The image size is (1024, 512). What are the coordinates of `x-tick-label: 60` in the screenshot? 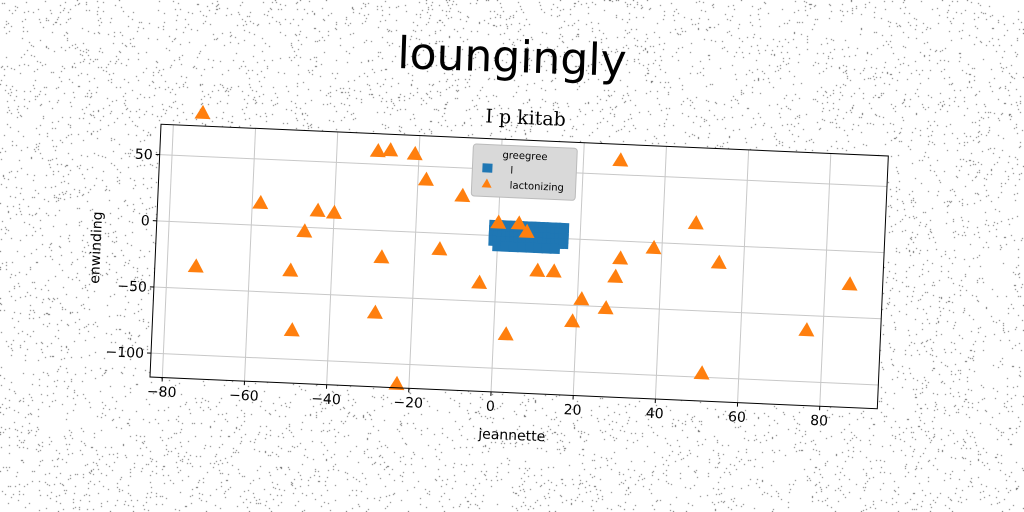 It's located at (737, 417).